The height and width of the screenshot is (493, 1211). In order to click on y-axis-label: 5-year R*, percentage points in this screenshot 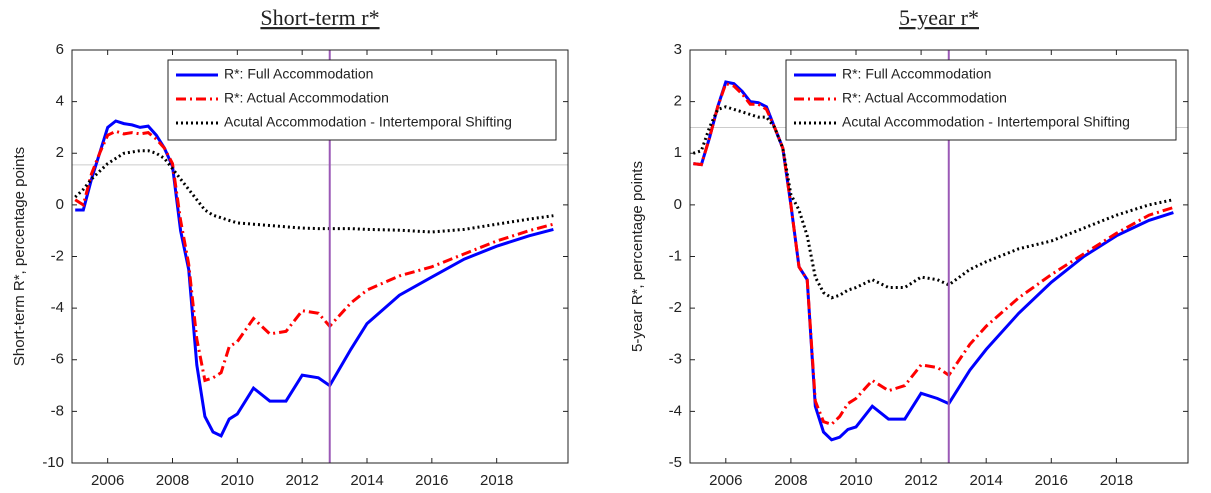, I will do `click(637, 256)`.